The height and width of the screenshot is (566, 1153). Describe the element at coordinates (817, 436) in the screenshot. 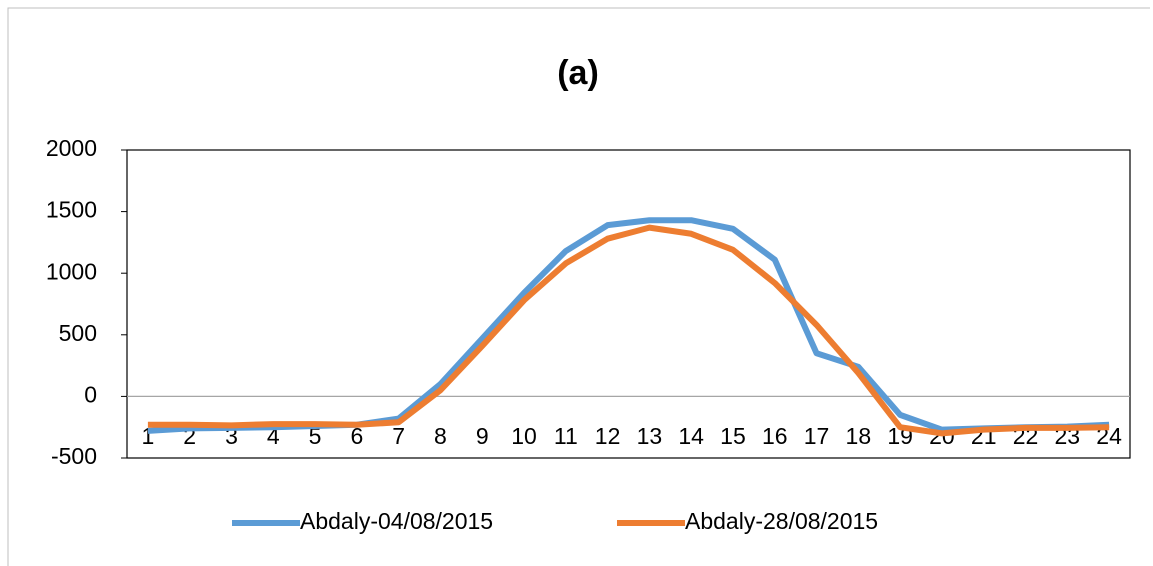

I see `x-tick-label: 17` at that location.